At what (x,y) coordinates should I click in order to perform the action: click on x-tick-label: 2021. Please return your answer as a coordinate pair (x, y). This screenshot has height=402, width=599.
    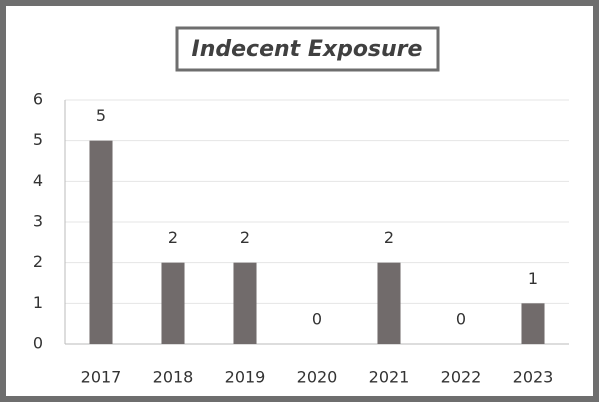
    Looking at the image, I should click on (389, 377).